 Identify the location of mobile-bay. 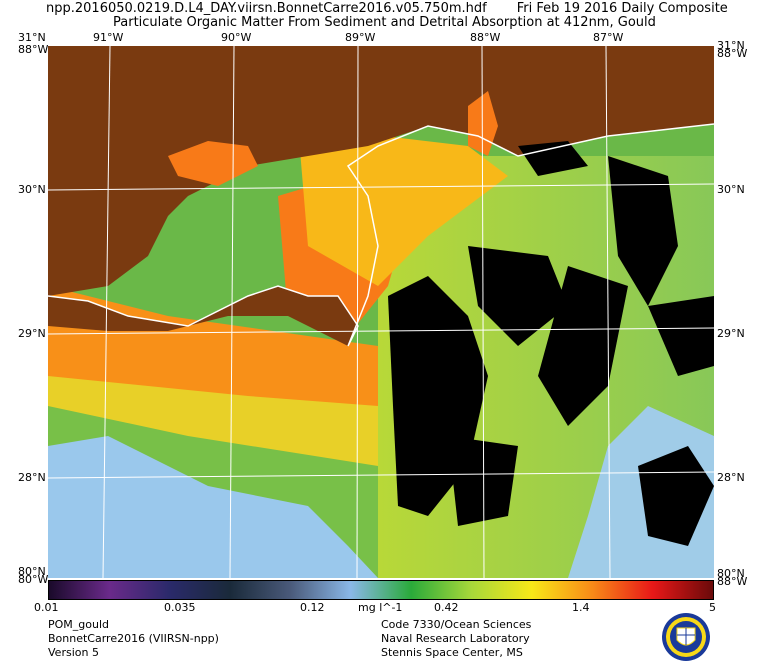
(483, 123).